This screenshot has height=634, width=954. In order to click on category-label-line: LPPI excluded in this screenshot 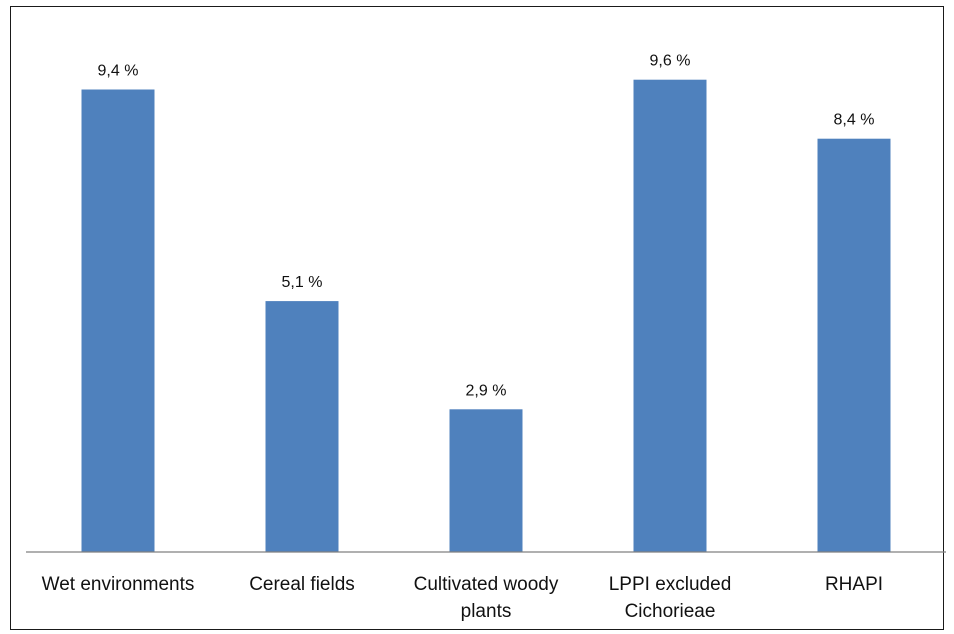, I will do `click(670, 584)`.